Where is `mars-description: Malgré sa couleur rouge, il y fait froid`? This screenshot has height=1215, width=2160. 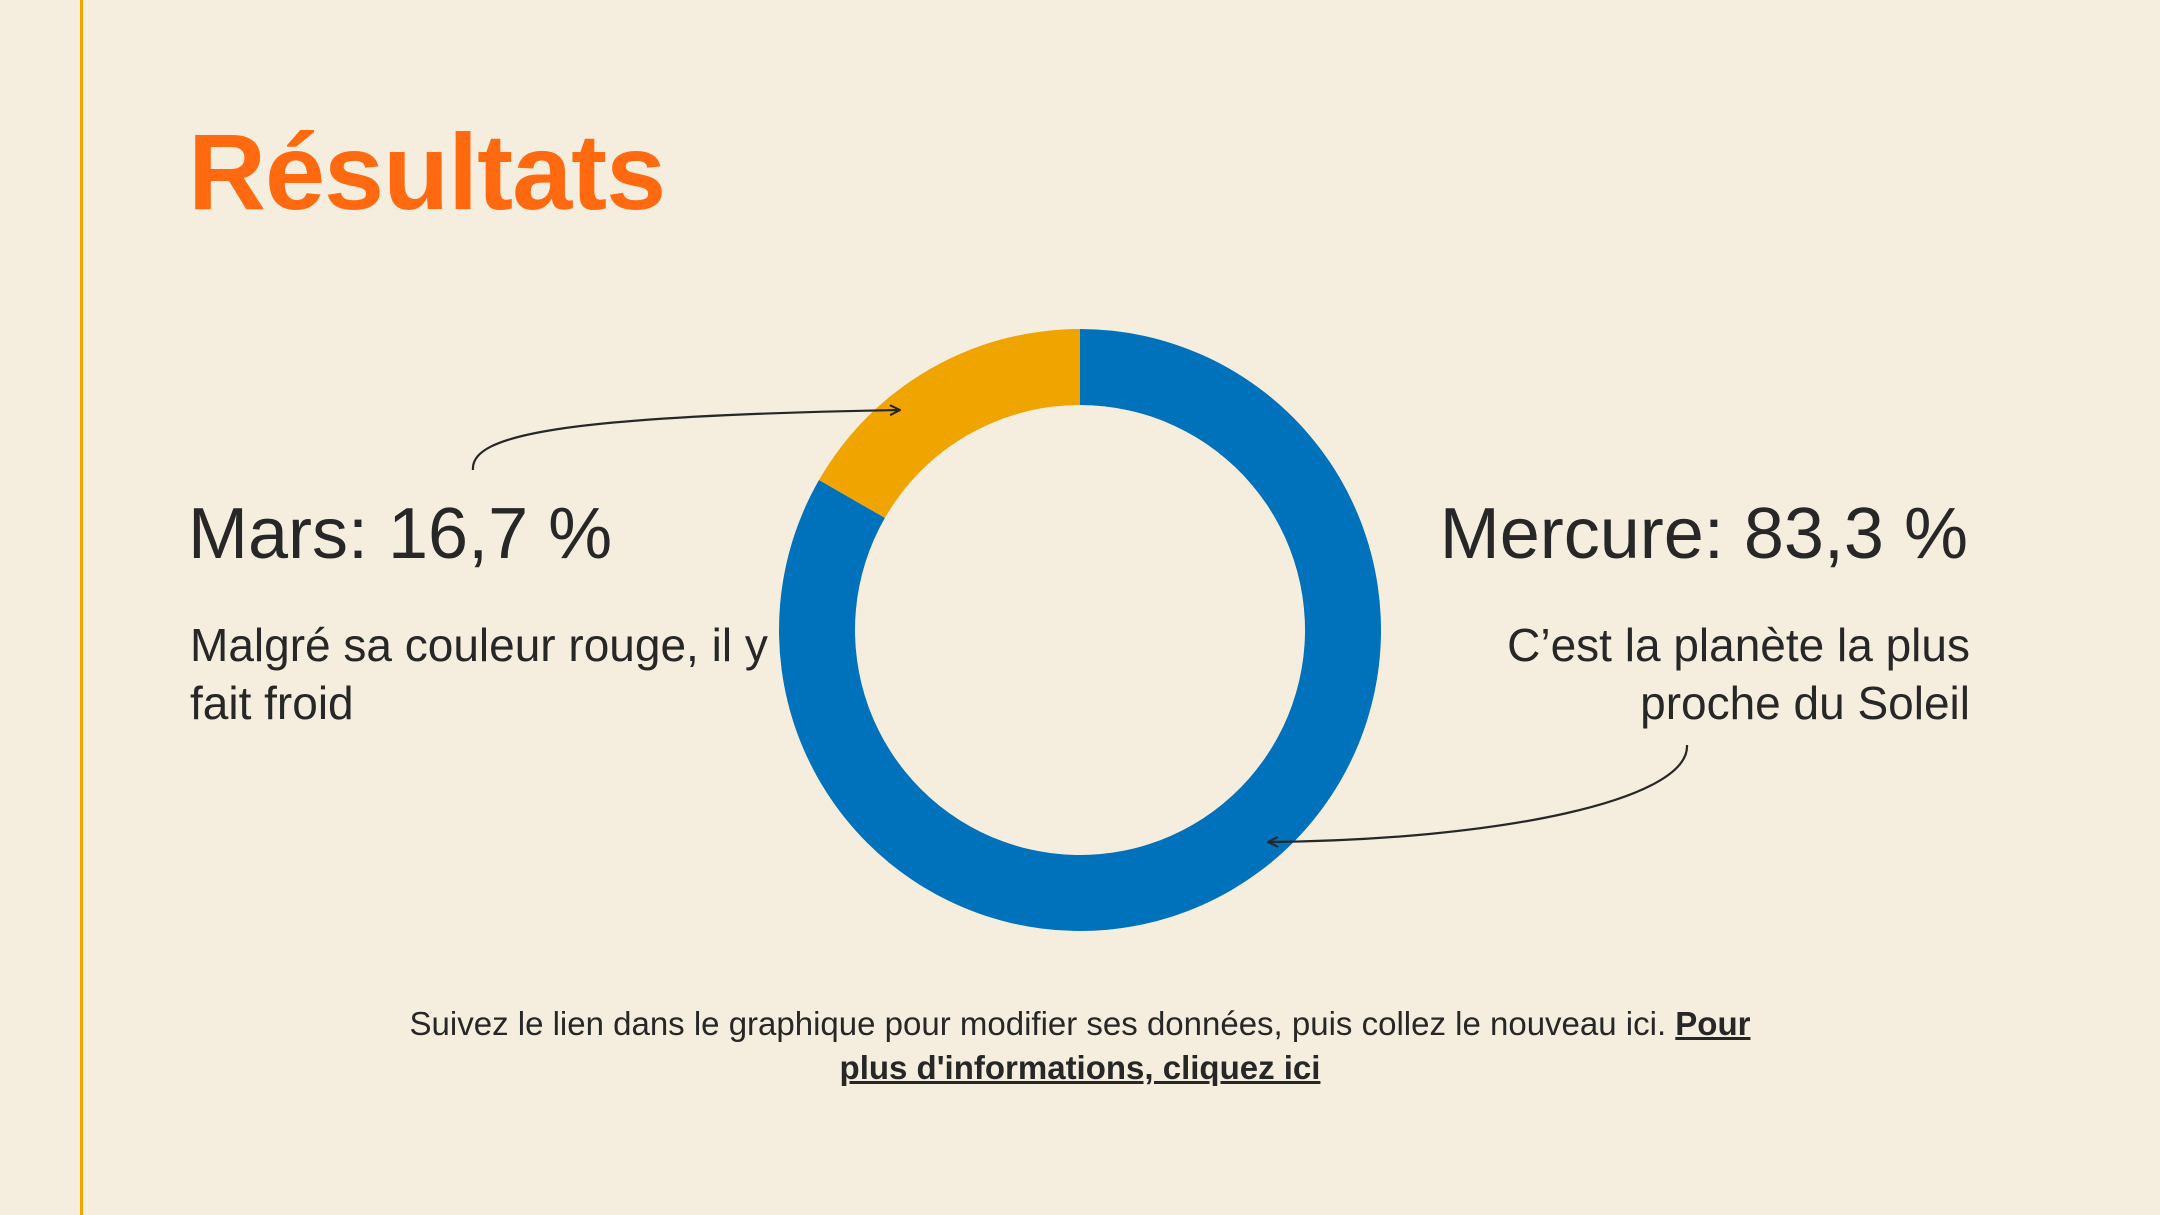
mars-description: Malgré sa couleur rouge, il y fait froid is located at coordinates (479, 674).